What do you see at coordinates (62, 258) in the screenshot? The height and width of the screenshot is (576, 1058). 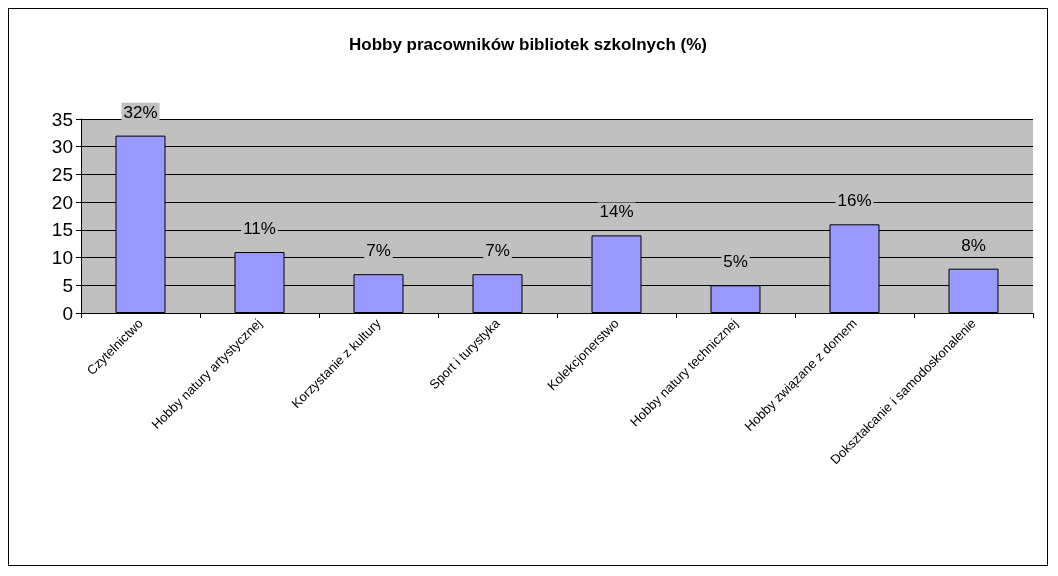 I see `y-tick-label: 10` at bounding box center [62, 258].